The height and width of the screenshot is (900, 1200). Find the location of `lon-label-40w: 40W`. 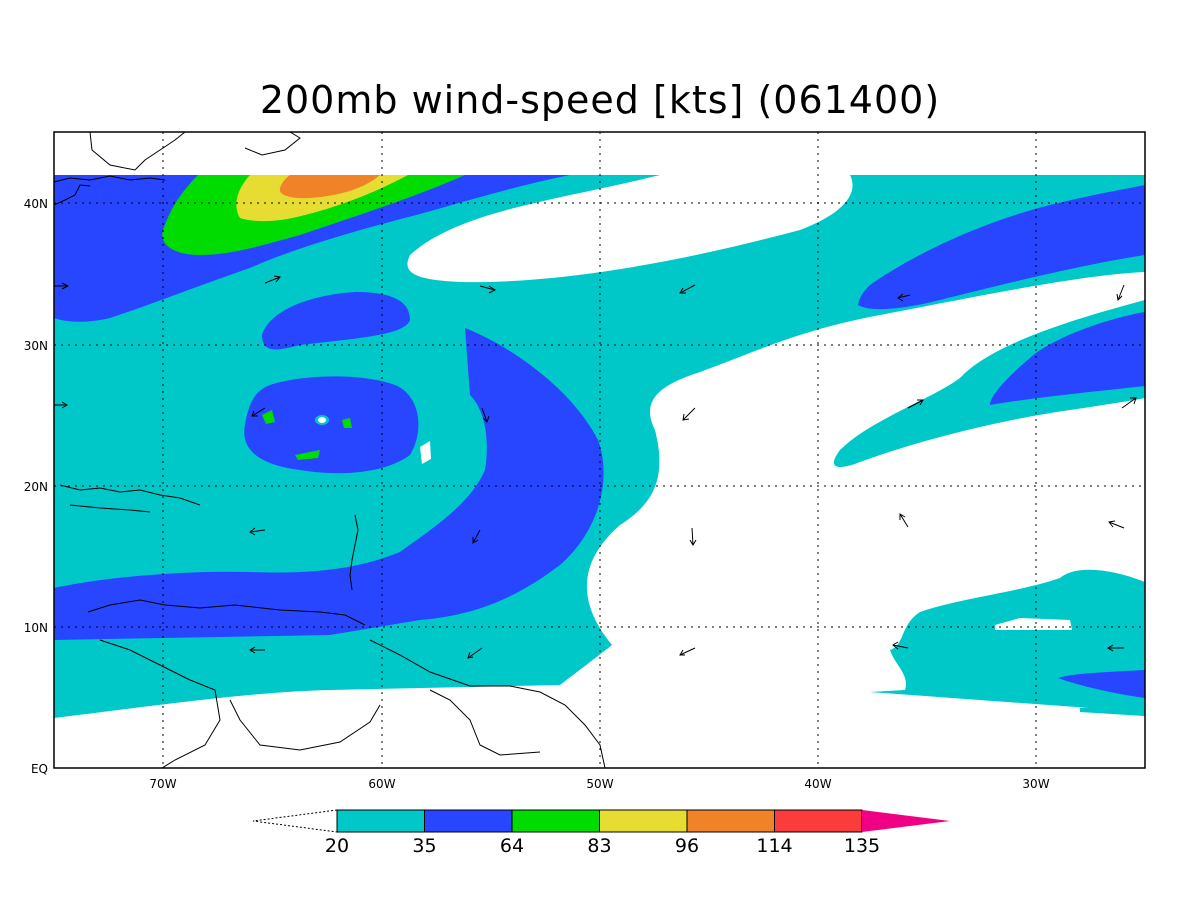

lon-label-40w: 40W is located at coordinates (817, 784).